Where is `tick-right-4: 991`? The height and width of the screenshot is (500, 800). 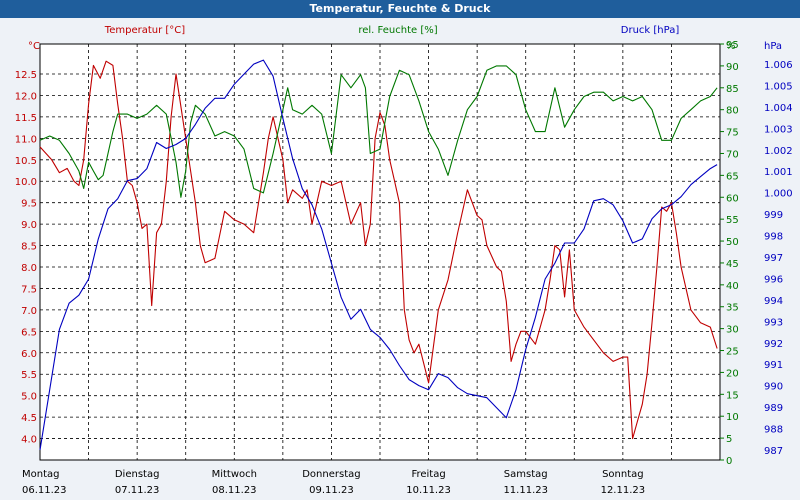 tick-right-4: 991 is located at coordinates (773, 365).